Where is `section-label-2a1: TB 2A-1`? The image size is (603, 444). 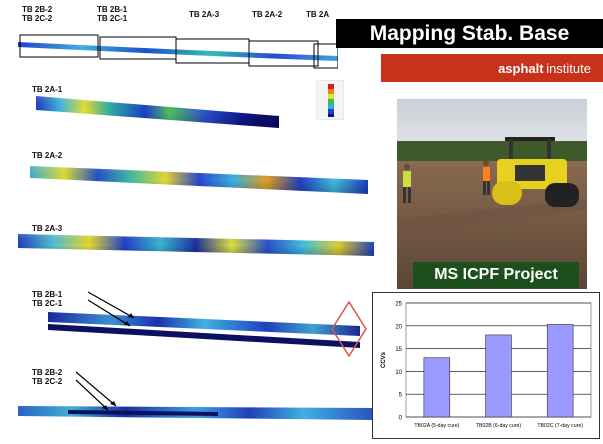 section-label-2a1: TB 2A-1 is located at coordinates (47, 89).